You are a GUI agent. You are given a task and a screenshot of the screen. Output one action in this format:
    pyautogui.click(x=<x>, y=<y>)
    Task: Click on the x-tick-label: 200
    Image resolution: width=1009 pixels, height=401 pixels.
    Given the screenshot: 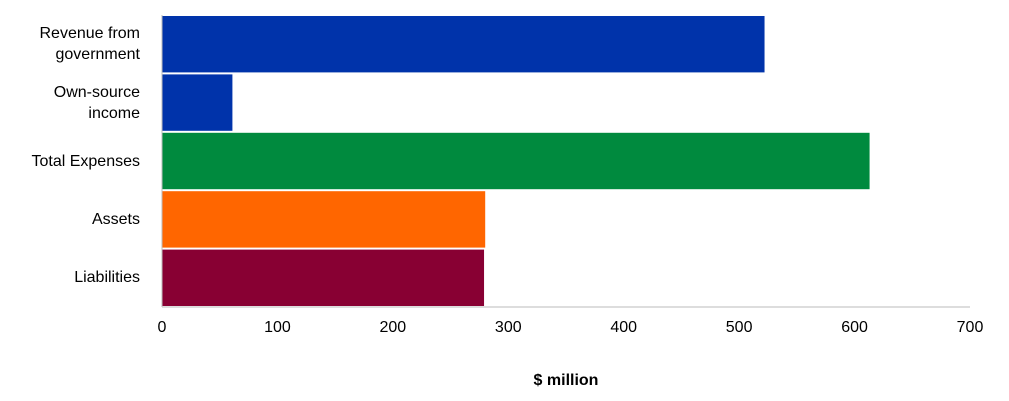 What is the action you would take?
    pyautogui.click(x=393, y=327)
    